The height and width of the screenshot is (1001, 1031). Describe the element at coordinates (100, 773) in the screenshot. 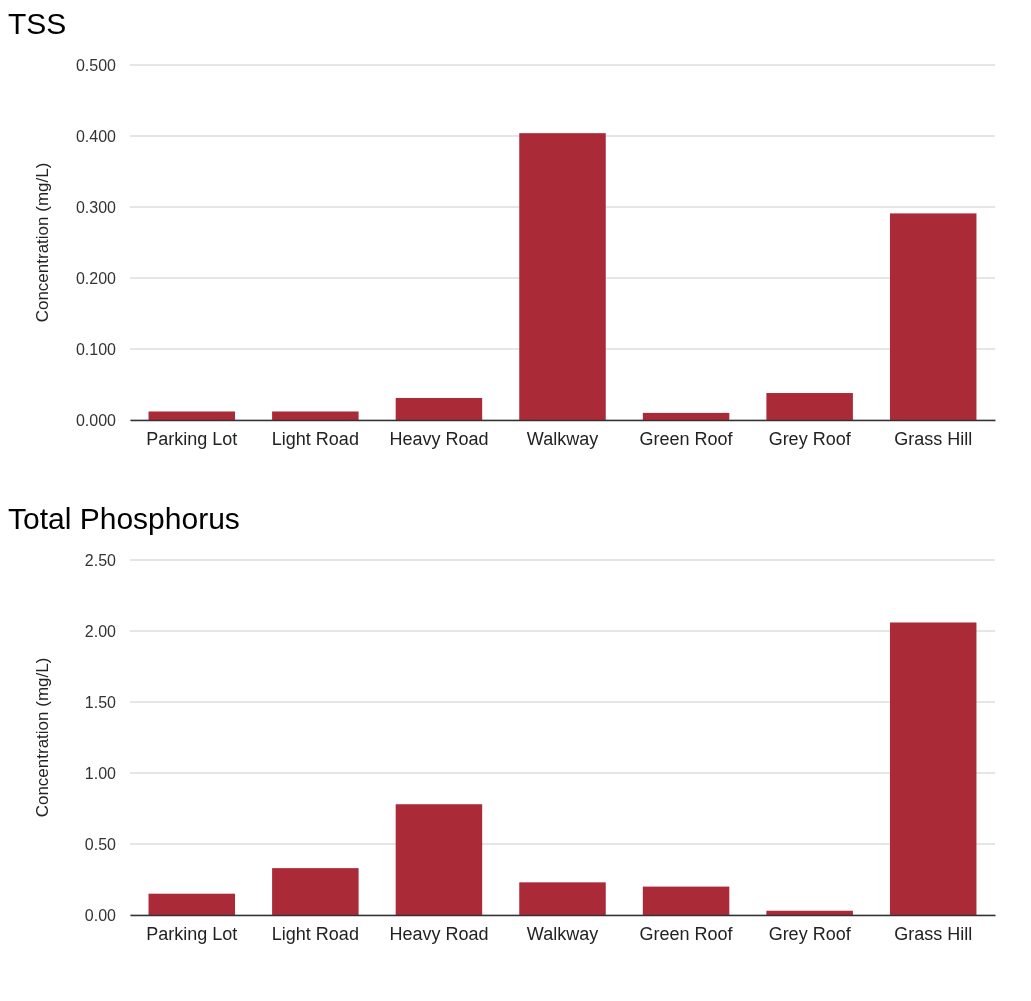

I see `y-tick-label: 1.00` at that location.